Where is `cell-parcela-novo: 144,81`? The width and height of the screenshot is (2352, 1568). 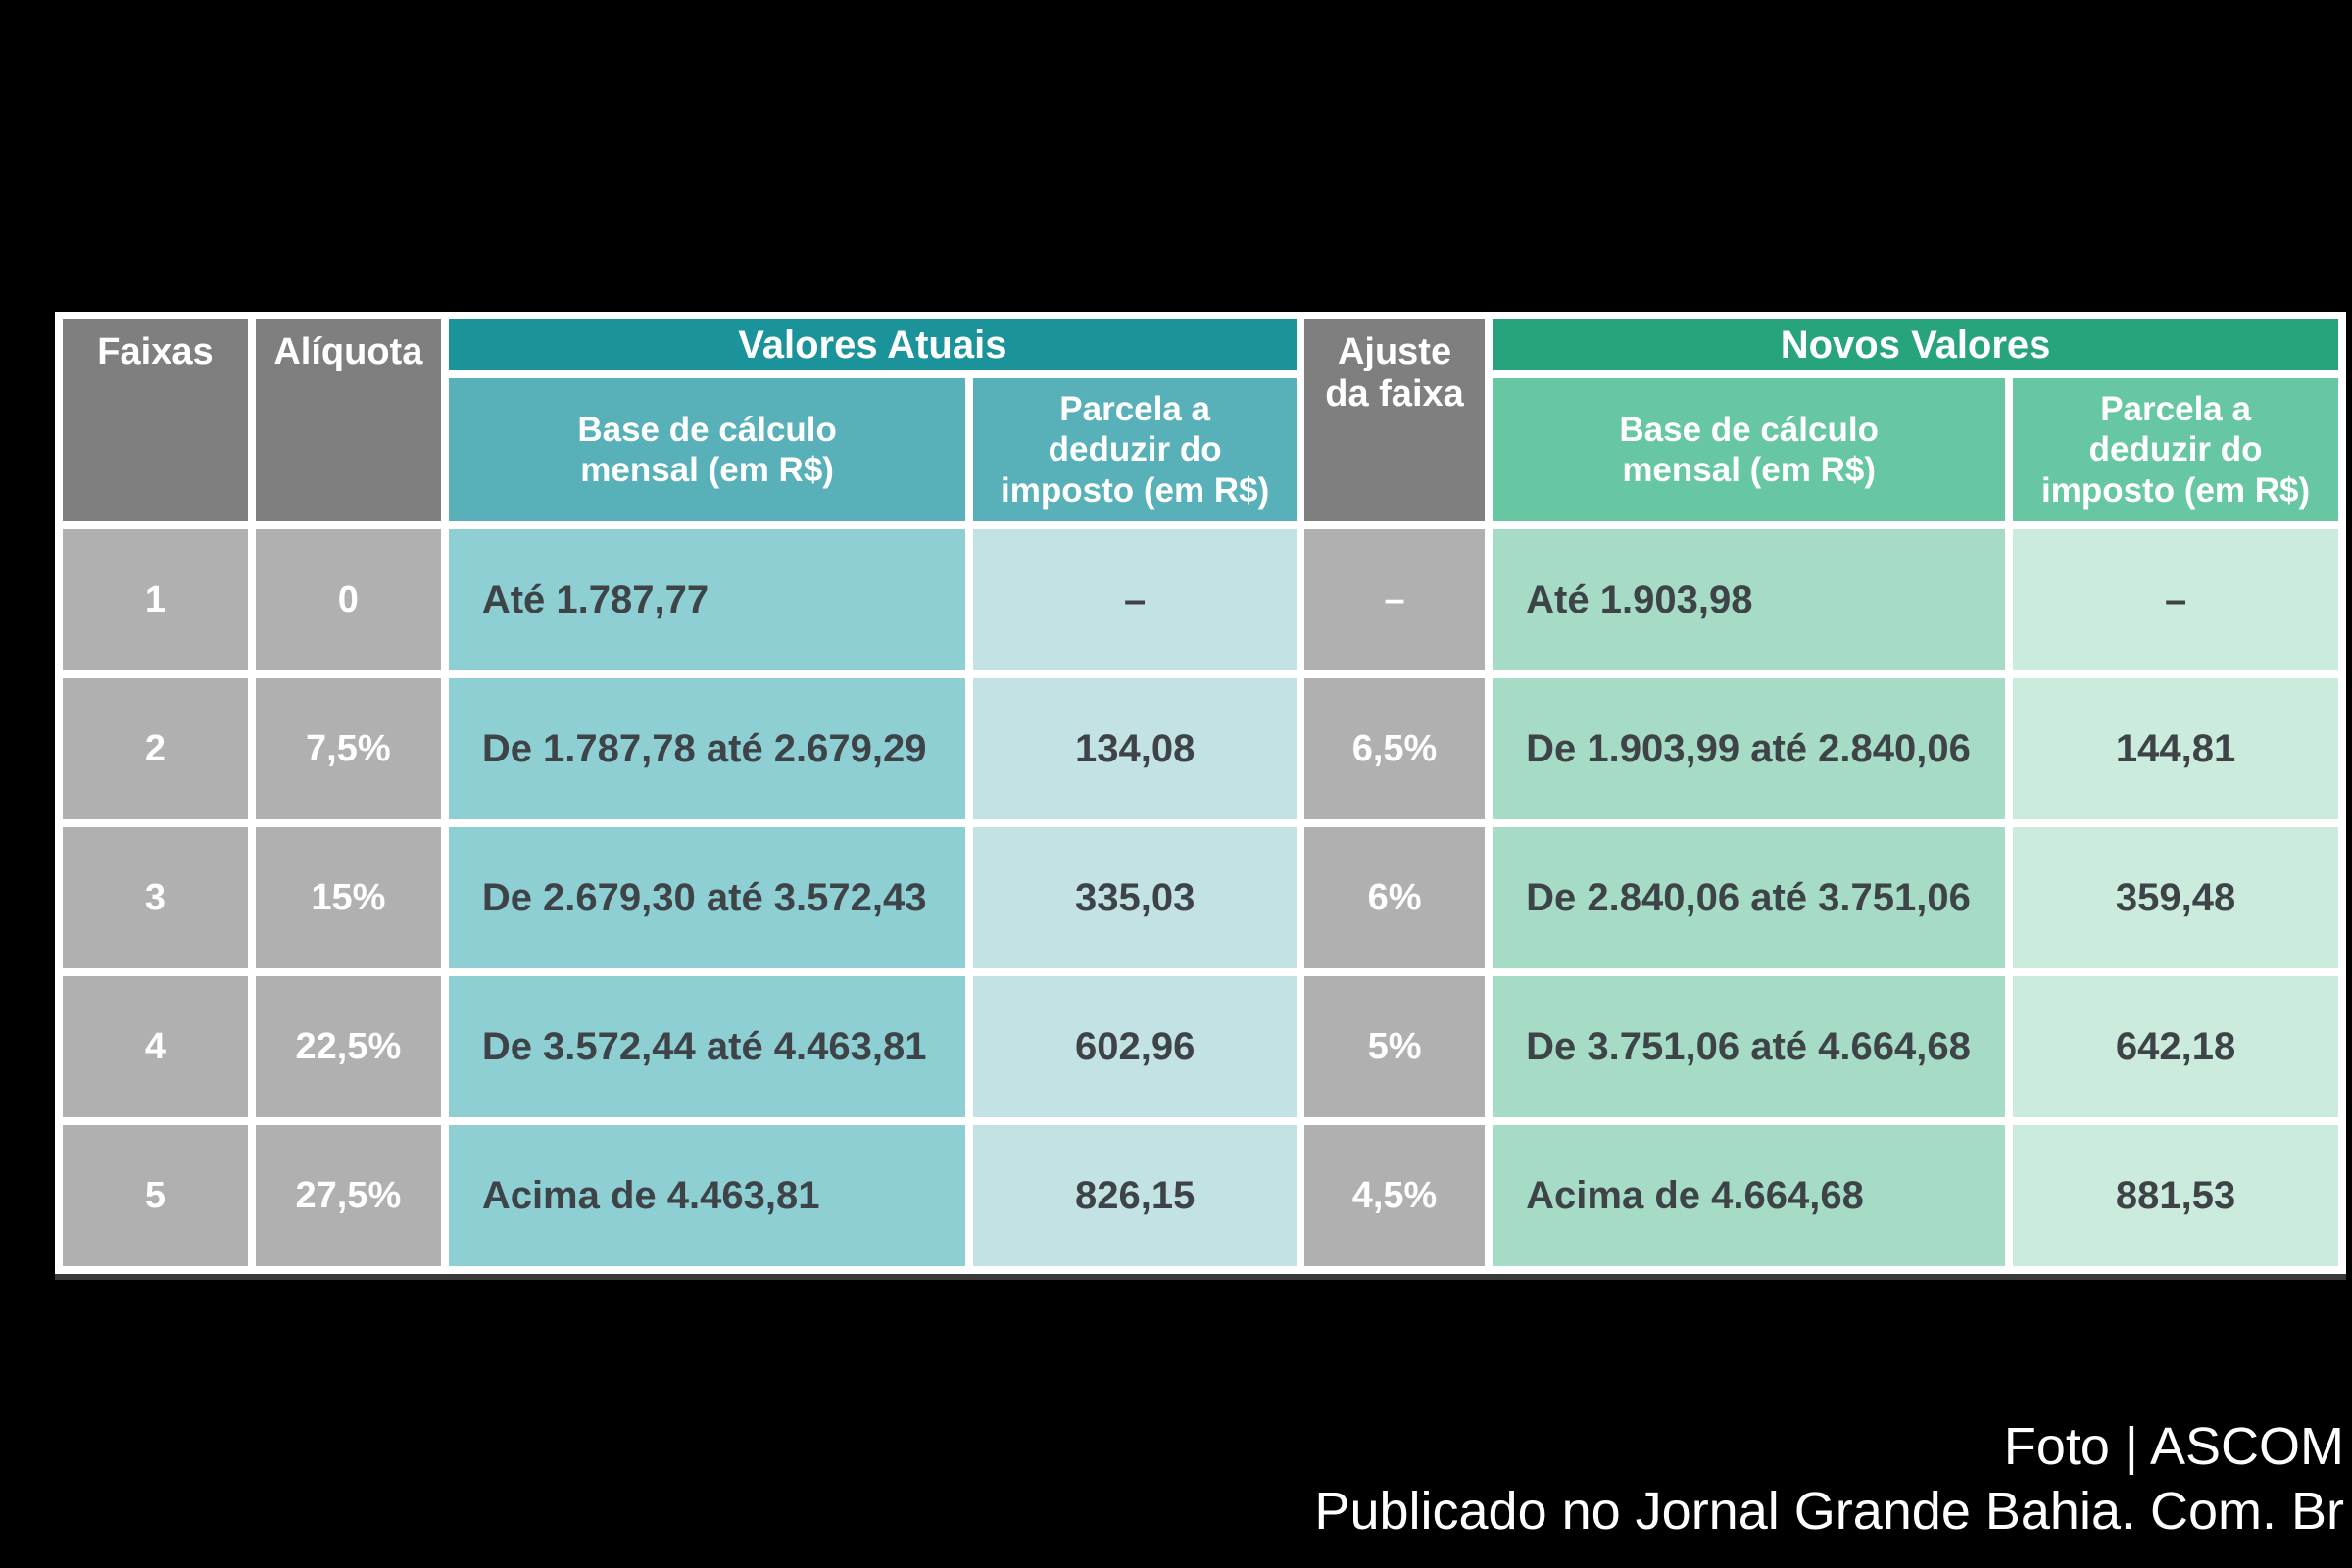 cell-parcela-novo: 144,81 is located at coordinates (2175, 748).